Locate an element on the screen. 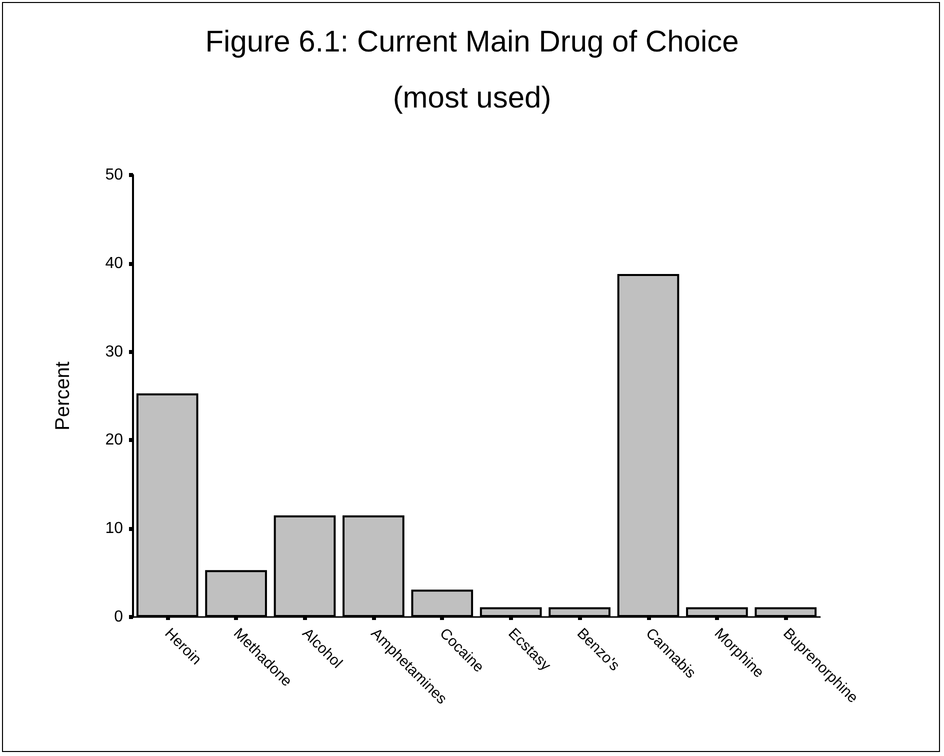 This screenshot has width=944, height=756. y-tick-label: 10 is located at coordinates (114, 529).